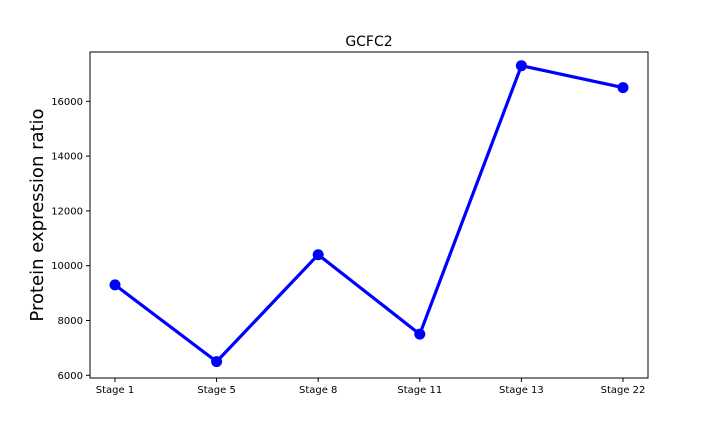 Image resolution: width=720 pixels, height=436 pixels. Describe the element at coordinates (67, 102) in the screenshot. I see `y-tick-label: 16000` at that location.